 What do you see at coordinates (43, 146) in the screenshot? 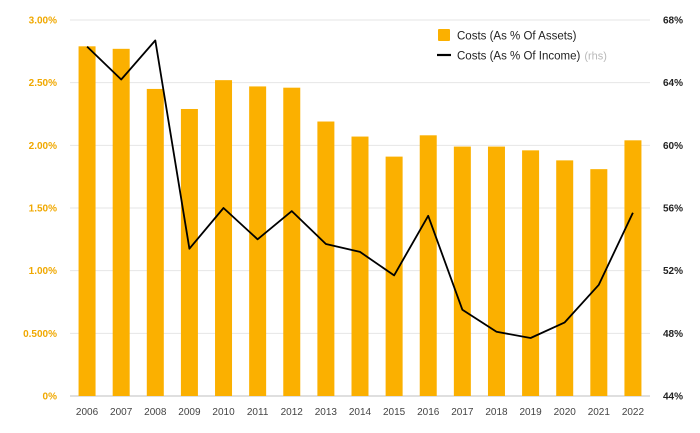
I see `left-tick-label: 2.00%` at bounding box center [43, 146].